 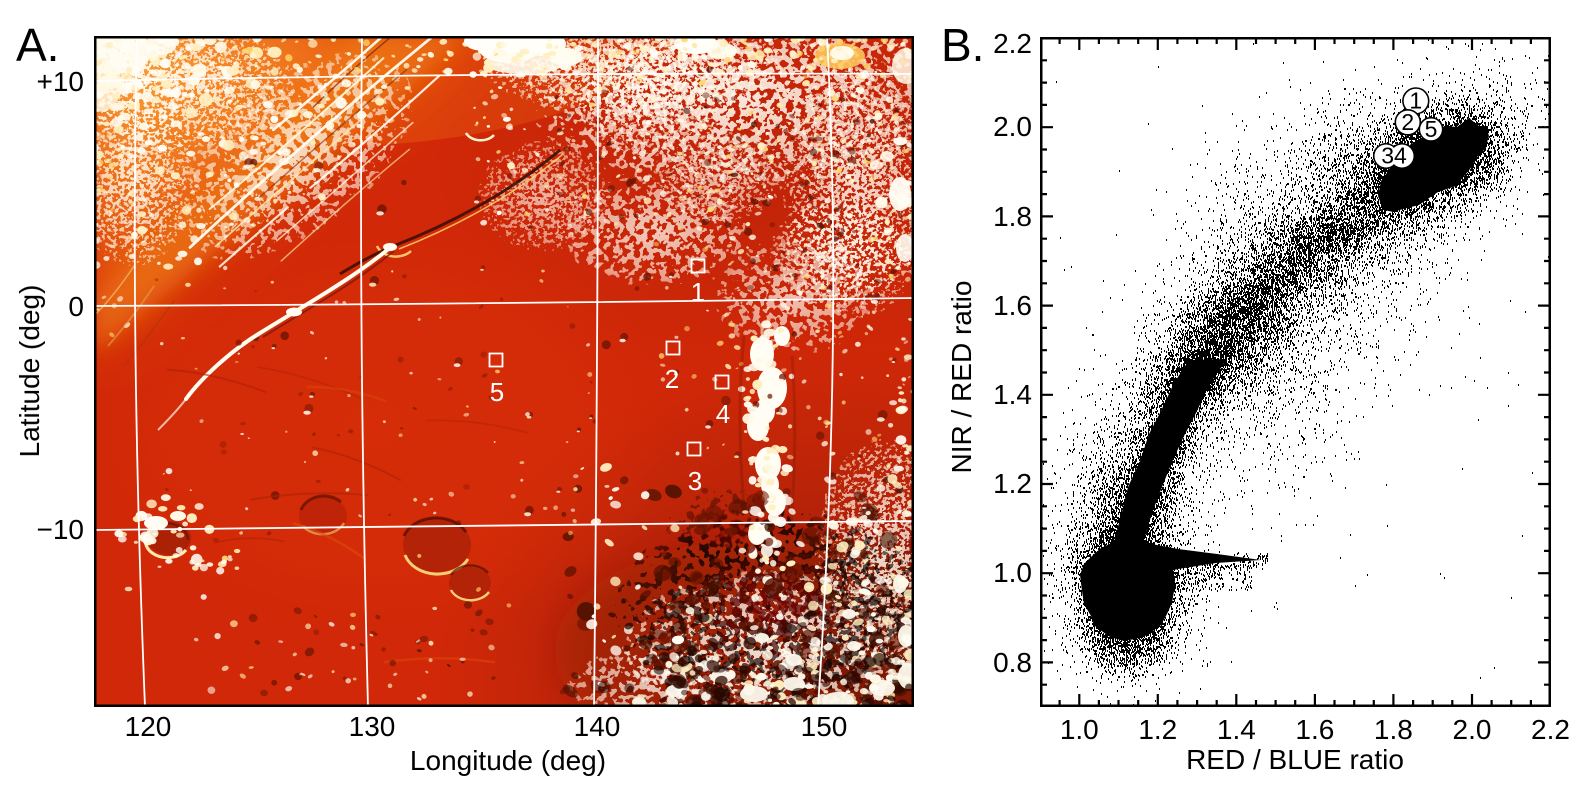 I want to click on svg-text: 3, so click(x=695, y=481).